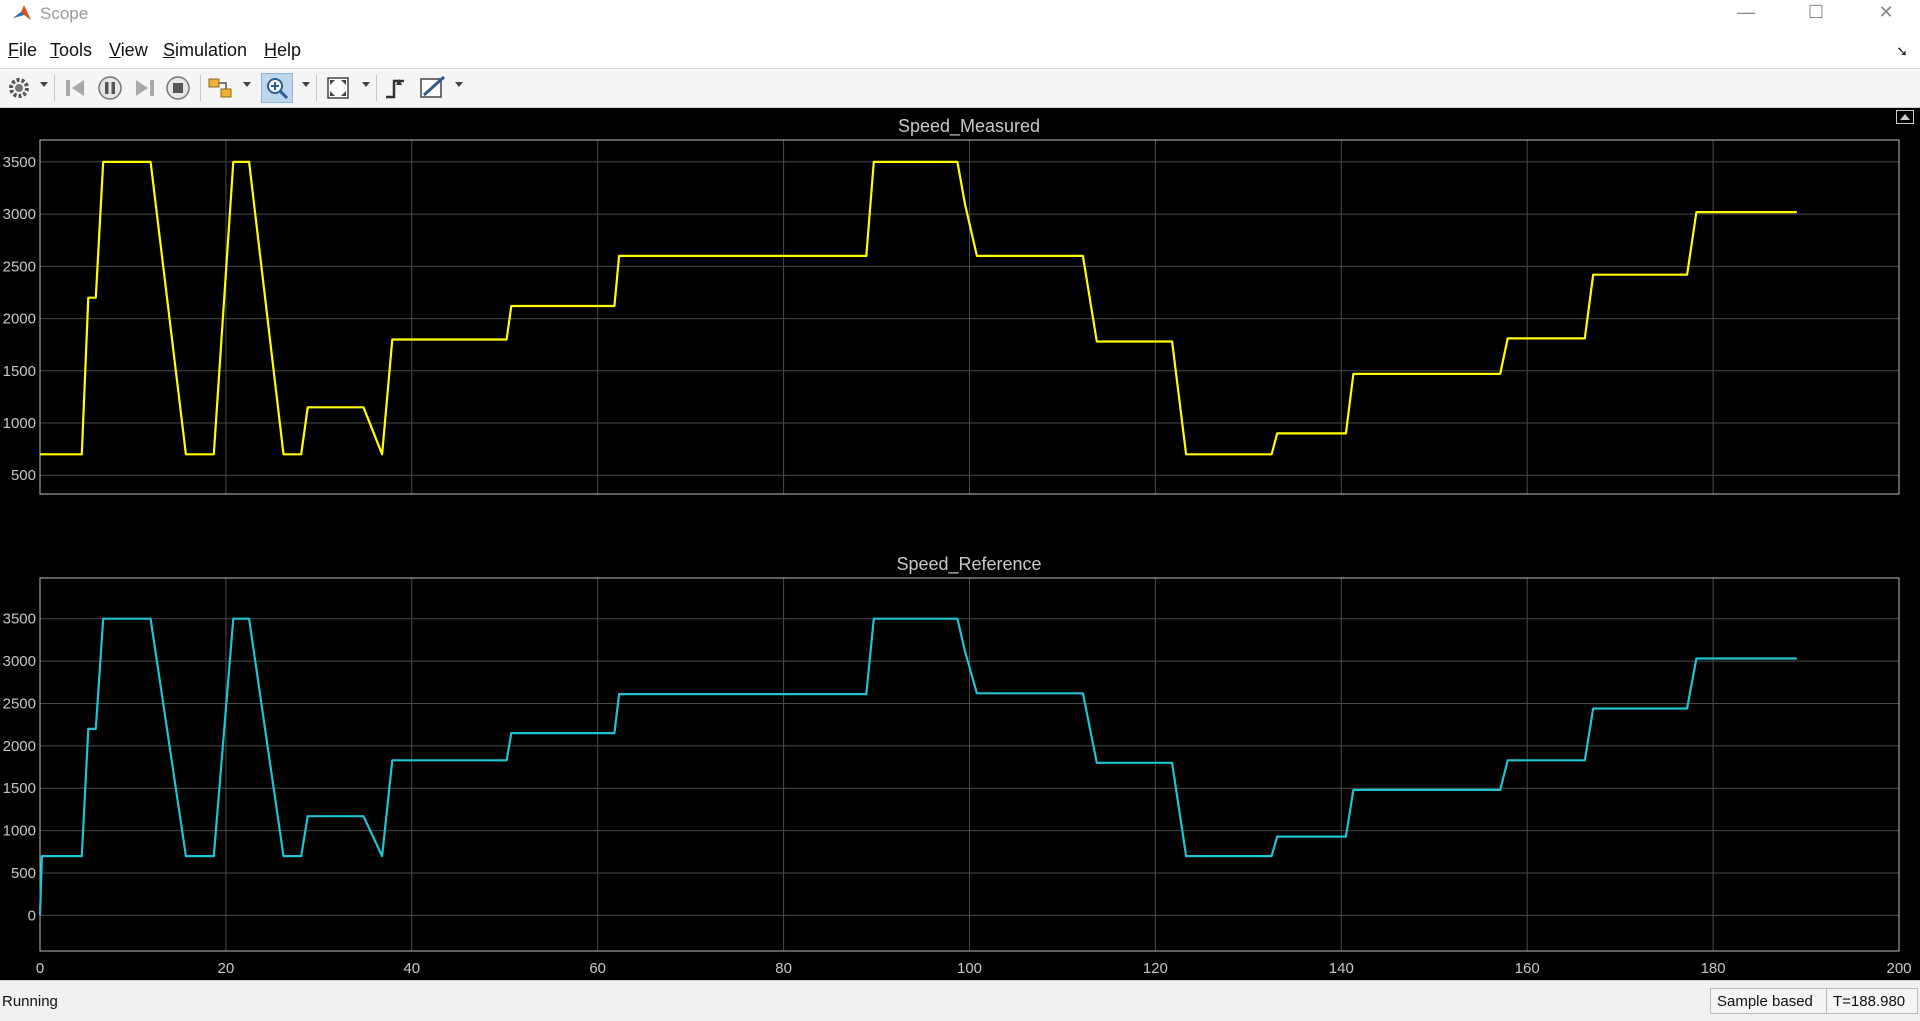  I want to click on zoom-in-icon, so click(278, 89).